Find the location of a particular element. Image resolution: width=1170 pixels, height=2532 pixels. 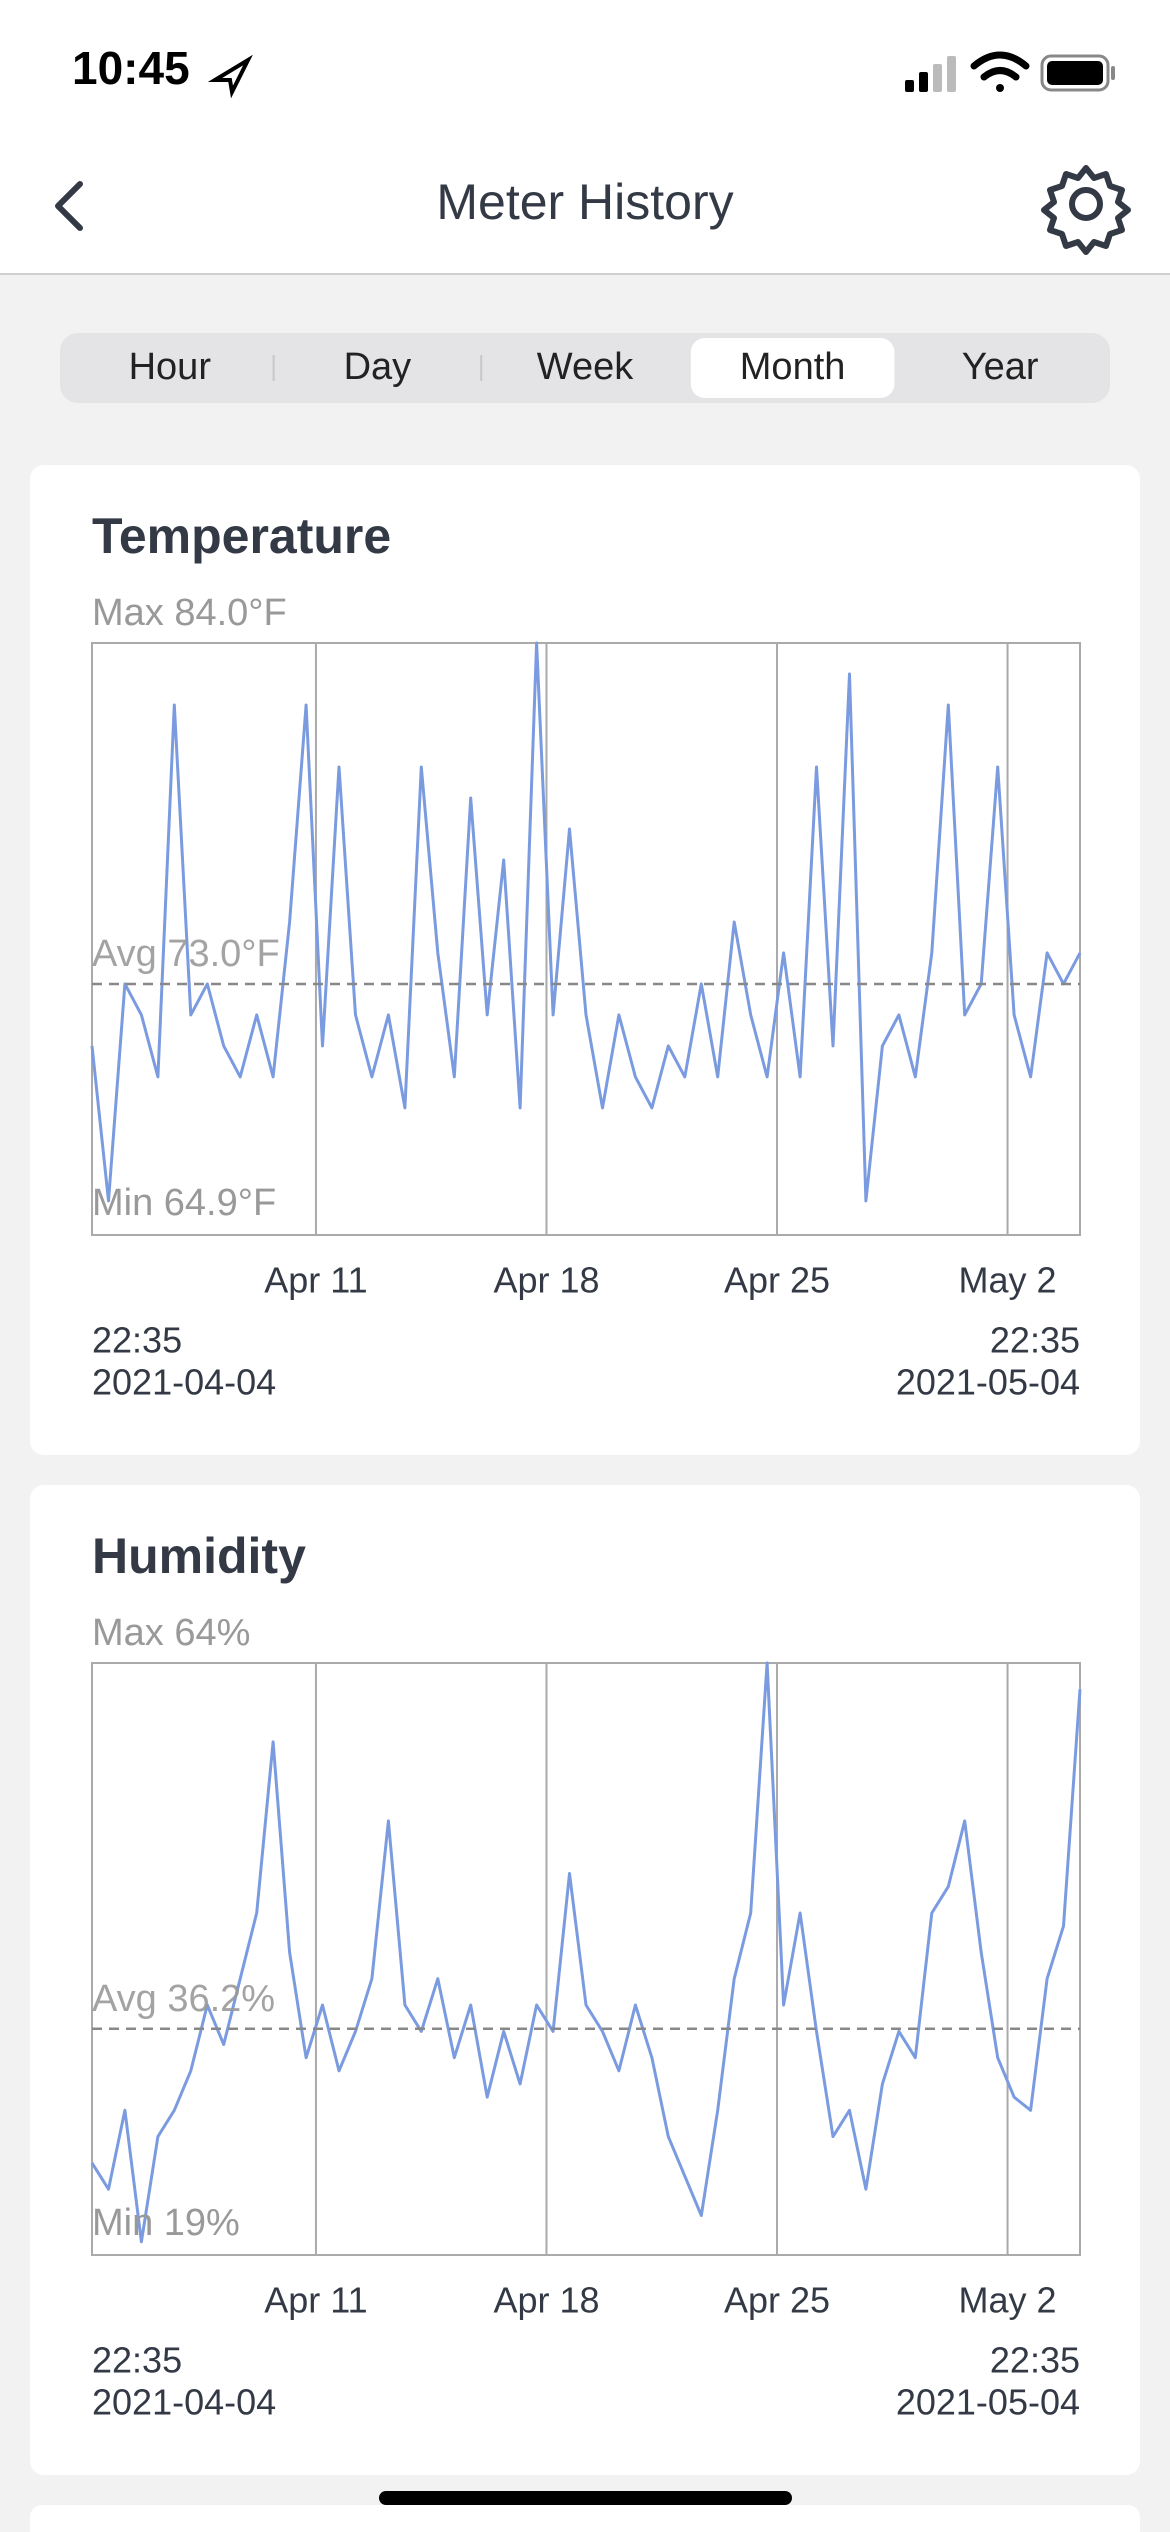

tab: Month is located at coordinates (793, 367).